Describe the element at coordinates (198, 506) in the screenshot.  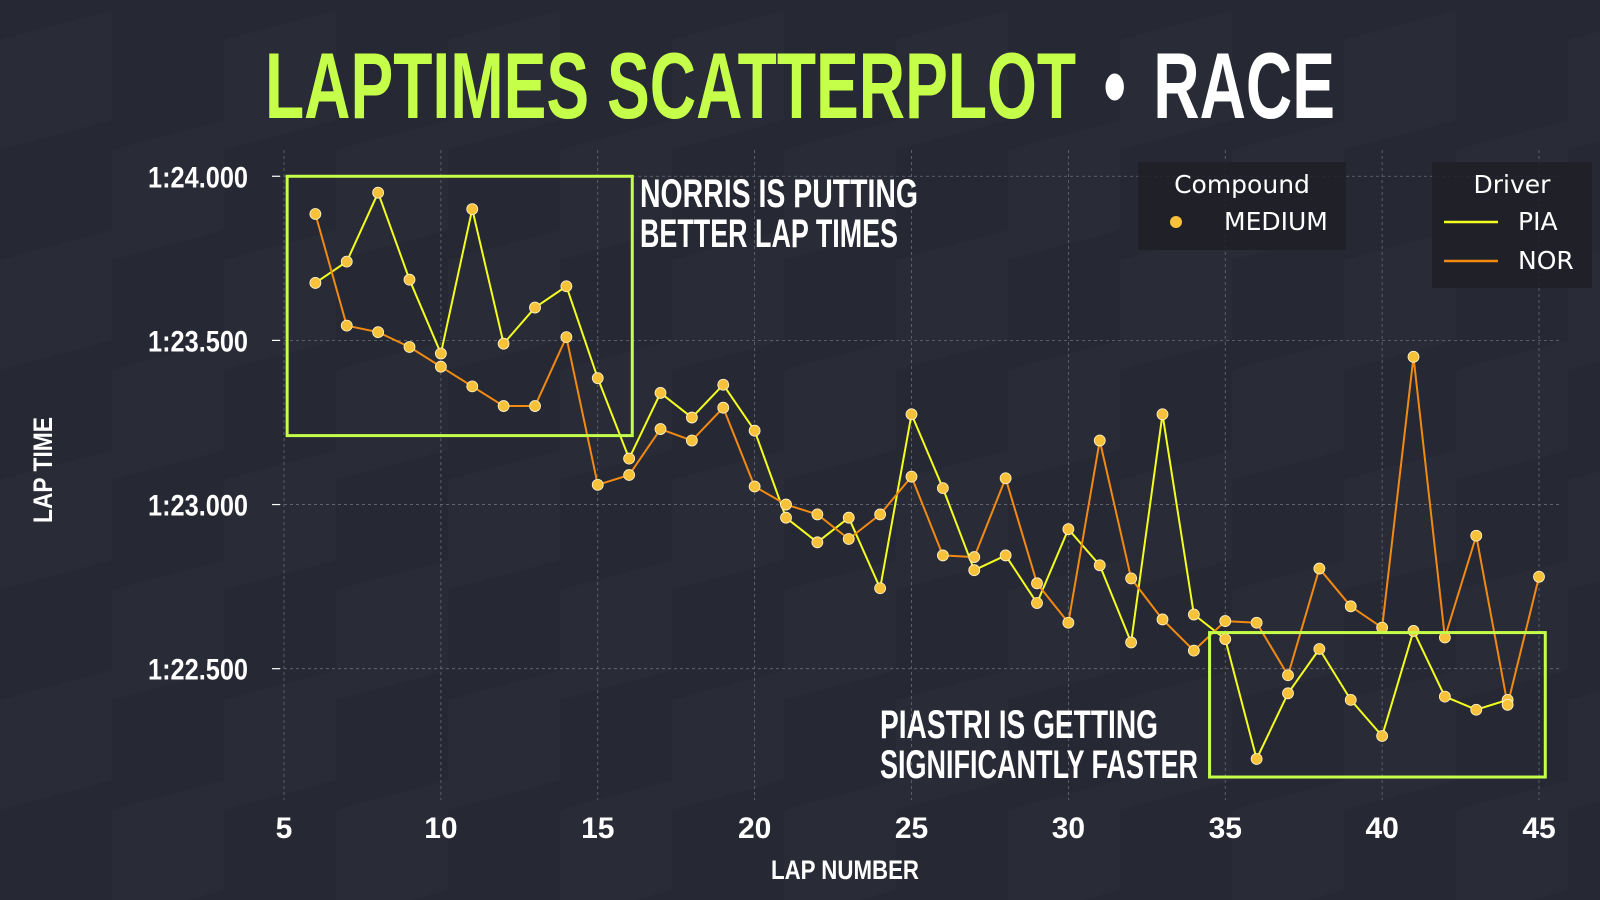
I see `y-tick-label: 1:23.000` at that location.